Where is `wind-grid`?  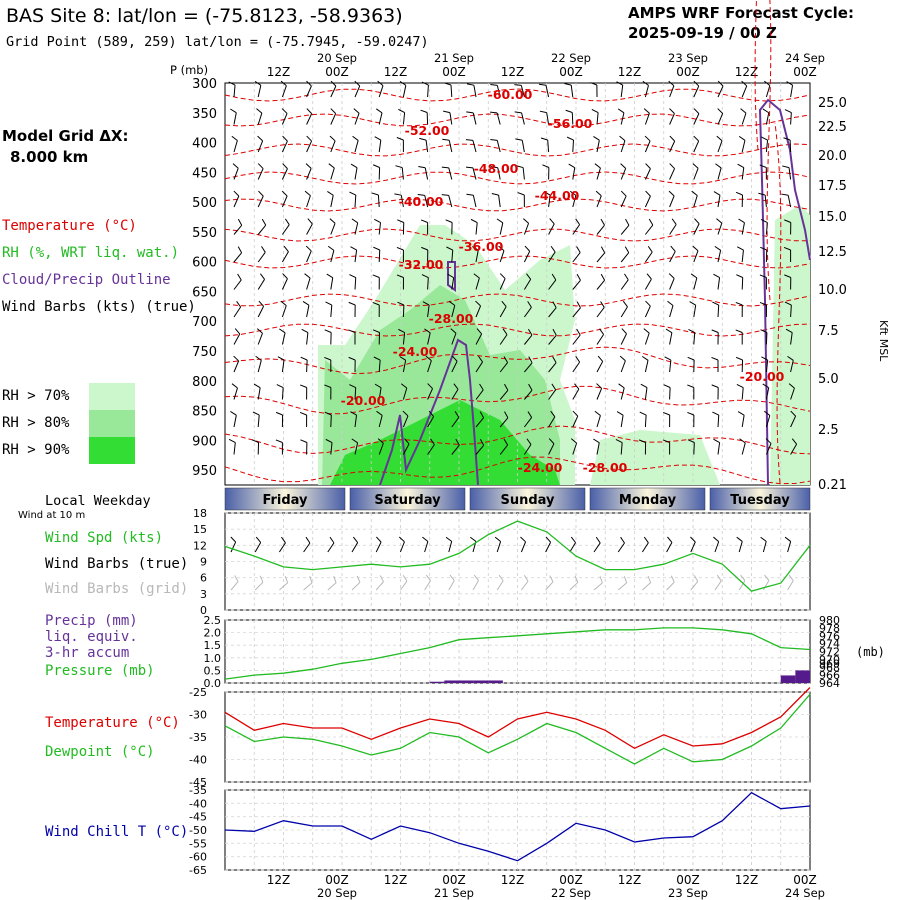 wind-grid is located at coordinates (517, 561).